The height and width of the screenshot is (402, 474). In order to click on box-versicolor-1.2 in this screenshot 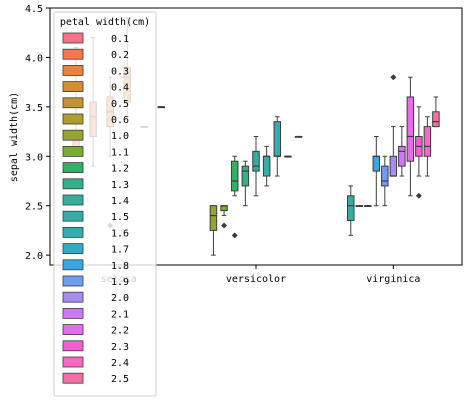, I will do `click(234, 197)`.